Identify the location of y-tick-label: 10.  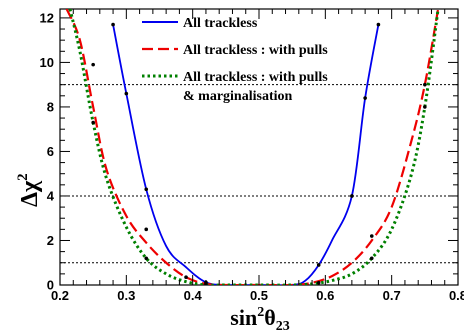
(47, 62).